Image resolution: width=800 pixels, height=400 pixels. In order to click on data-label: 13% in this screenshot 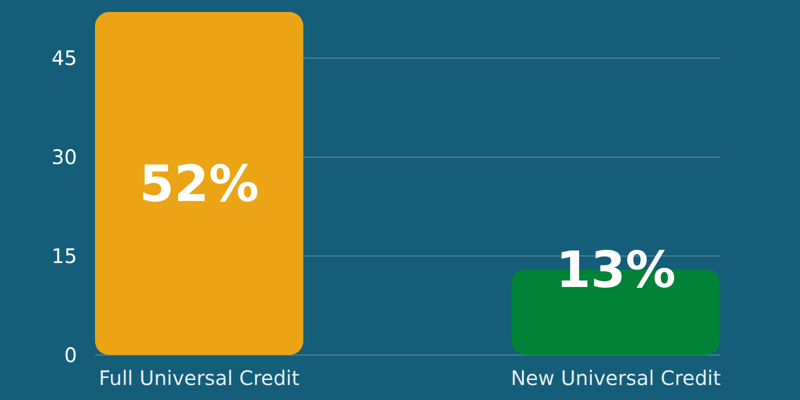, I will do `click(616, 269)`.